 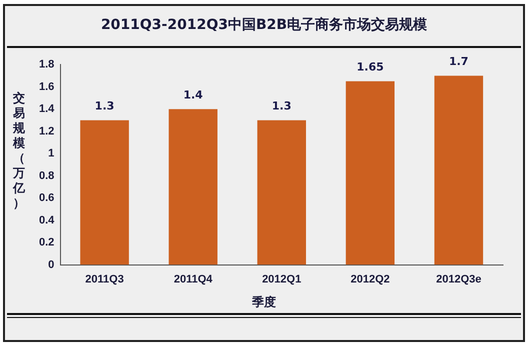 What do you see at coordinates (46, 131) in the screenshot?
I see `y-tick-label: 1.2` at bounding box center [46, 131].